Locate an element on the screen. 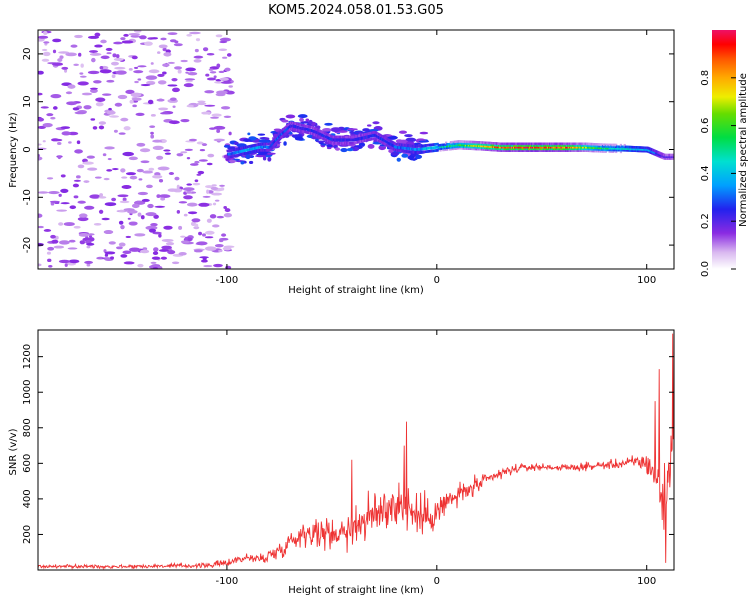 This screenshot has width=750, height=600. y-tick-label: -10 is located at coordinates (27, 197).